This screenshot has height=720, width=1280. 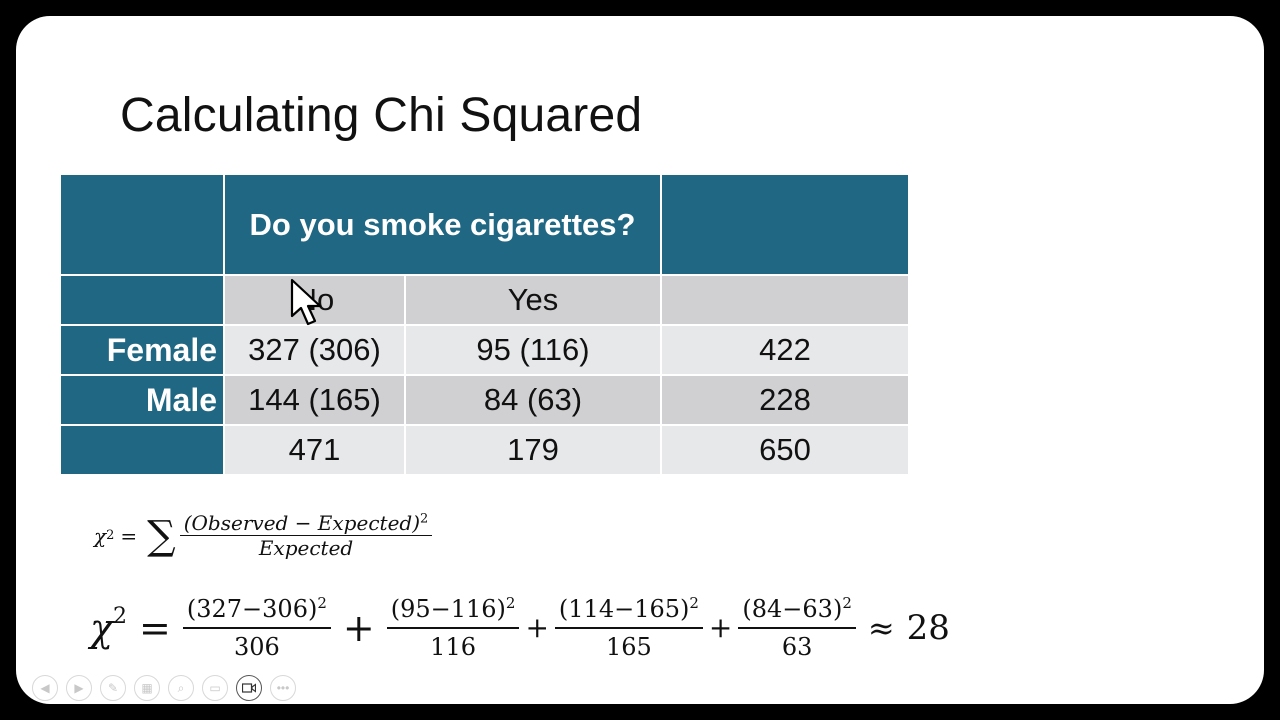 I want to click on calc-term: (95−116)2 116, so click(x=453, y=627).